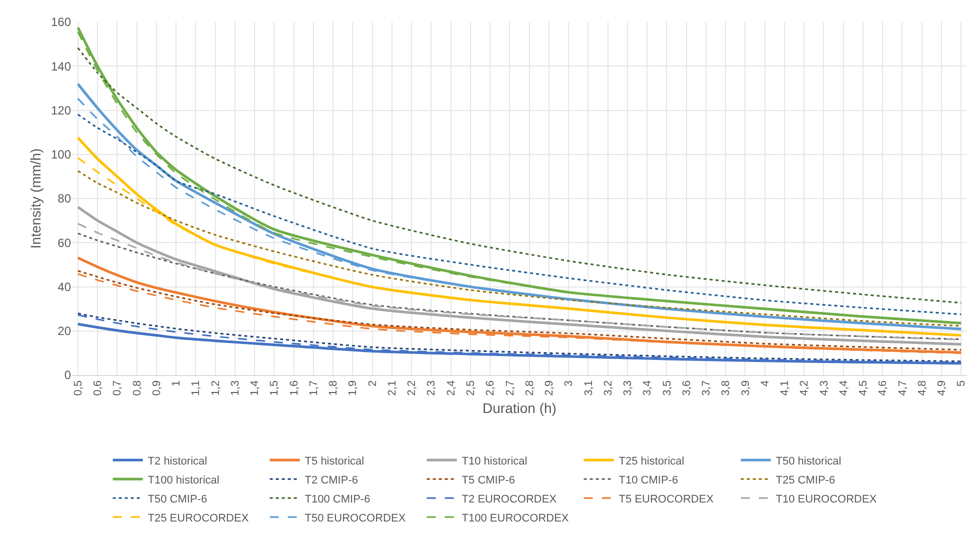 The image size is (971, 536). Describe the element at coordinates (353, 388) in the screenshot. I see `x-tick-label: 1,9` at that location.